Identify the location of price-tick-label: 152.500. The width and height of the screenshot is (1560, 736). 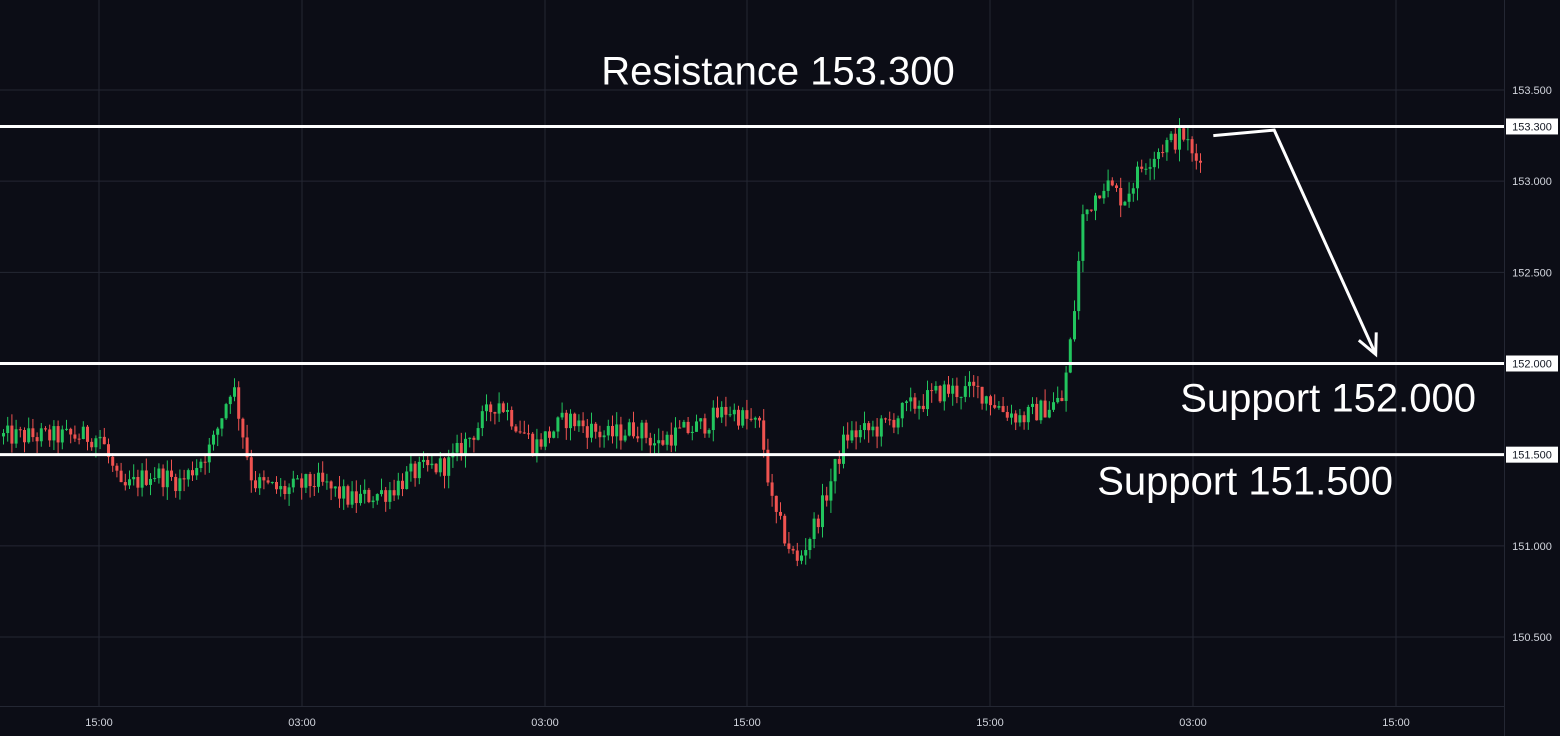
(1532, 273).